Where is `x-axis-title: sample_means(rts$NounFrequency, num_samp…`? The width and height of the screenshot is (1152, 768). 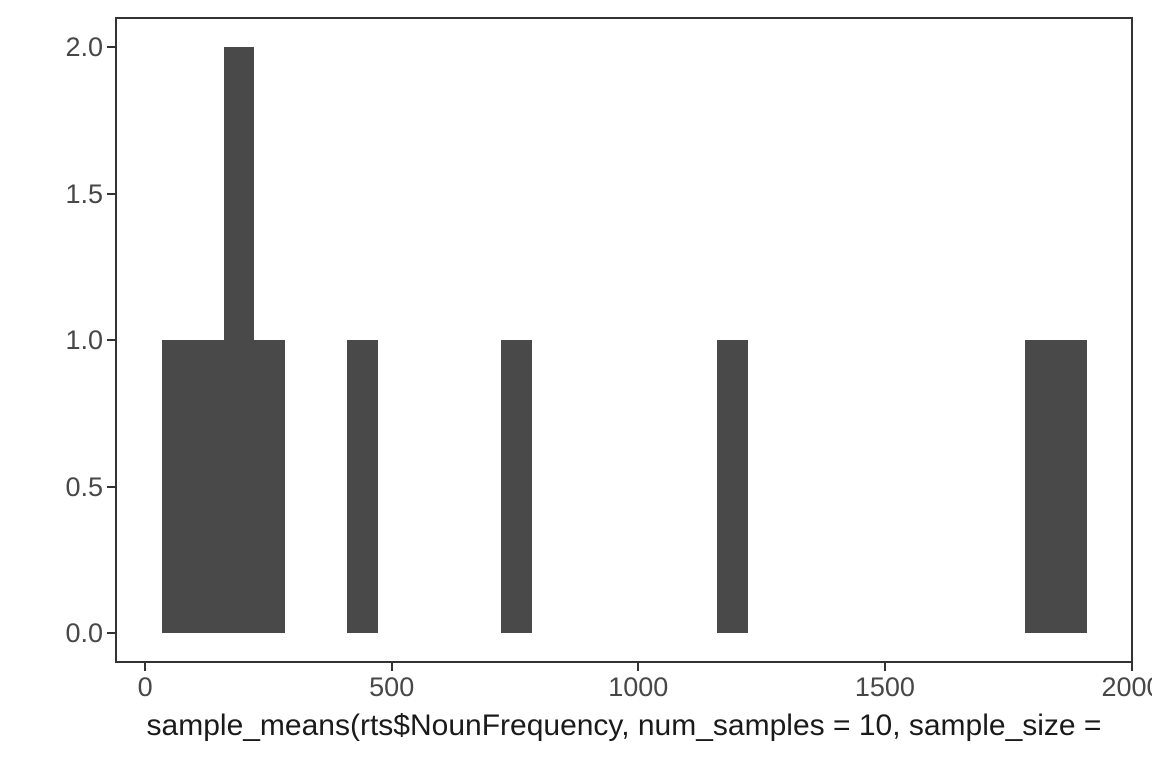 x-axis-title: sample_means(rts$NounFrequency, num_samp… is located at coordinates (624, 725).